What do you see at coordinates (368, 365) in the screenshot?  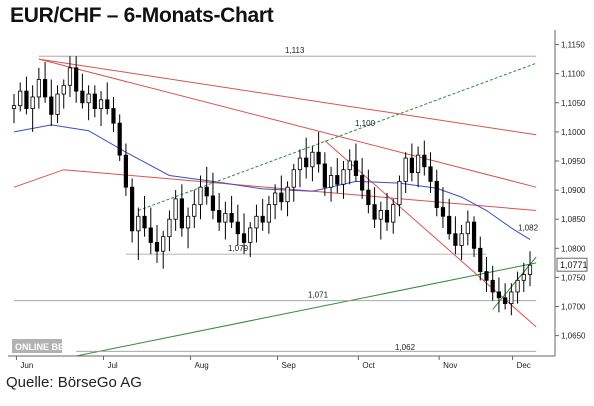 I see `x-tick-label: Oct` at bounding box center [368, 365].